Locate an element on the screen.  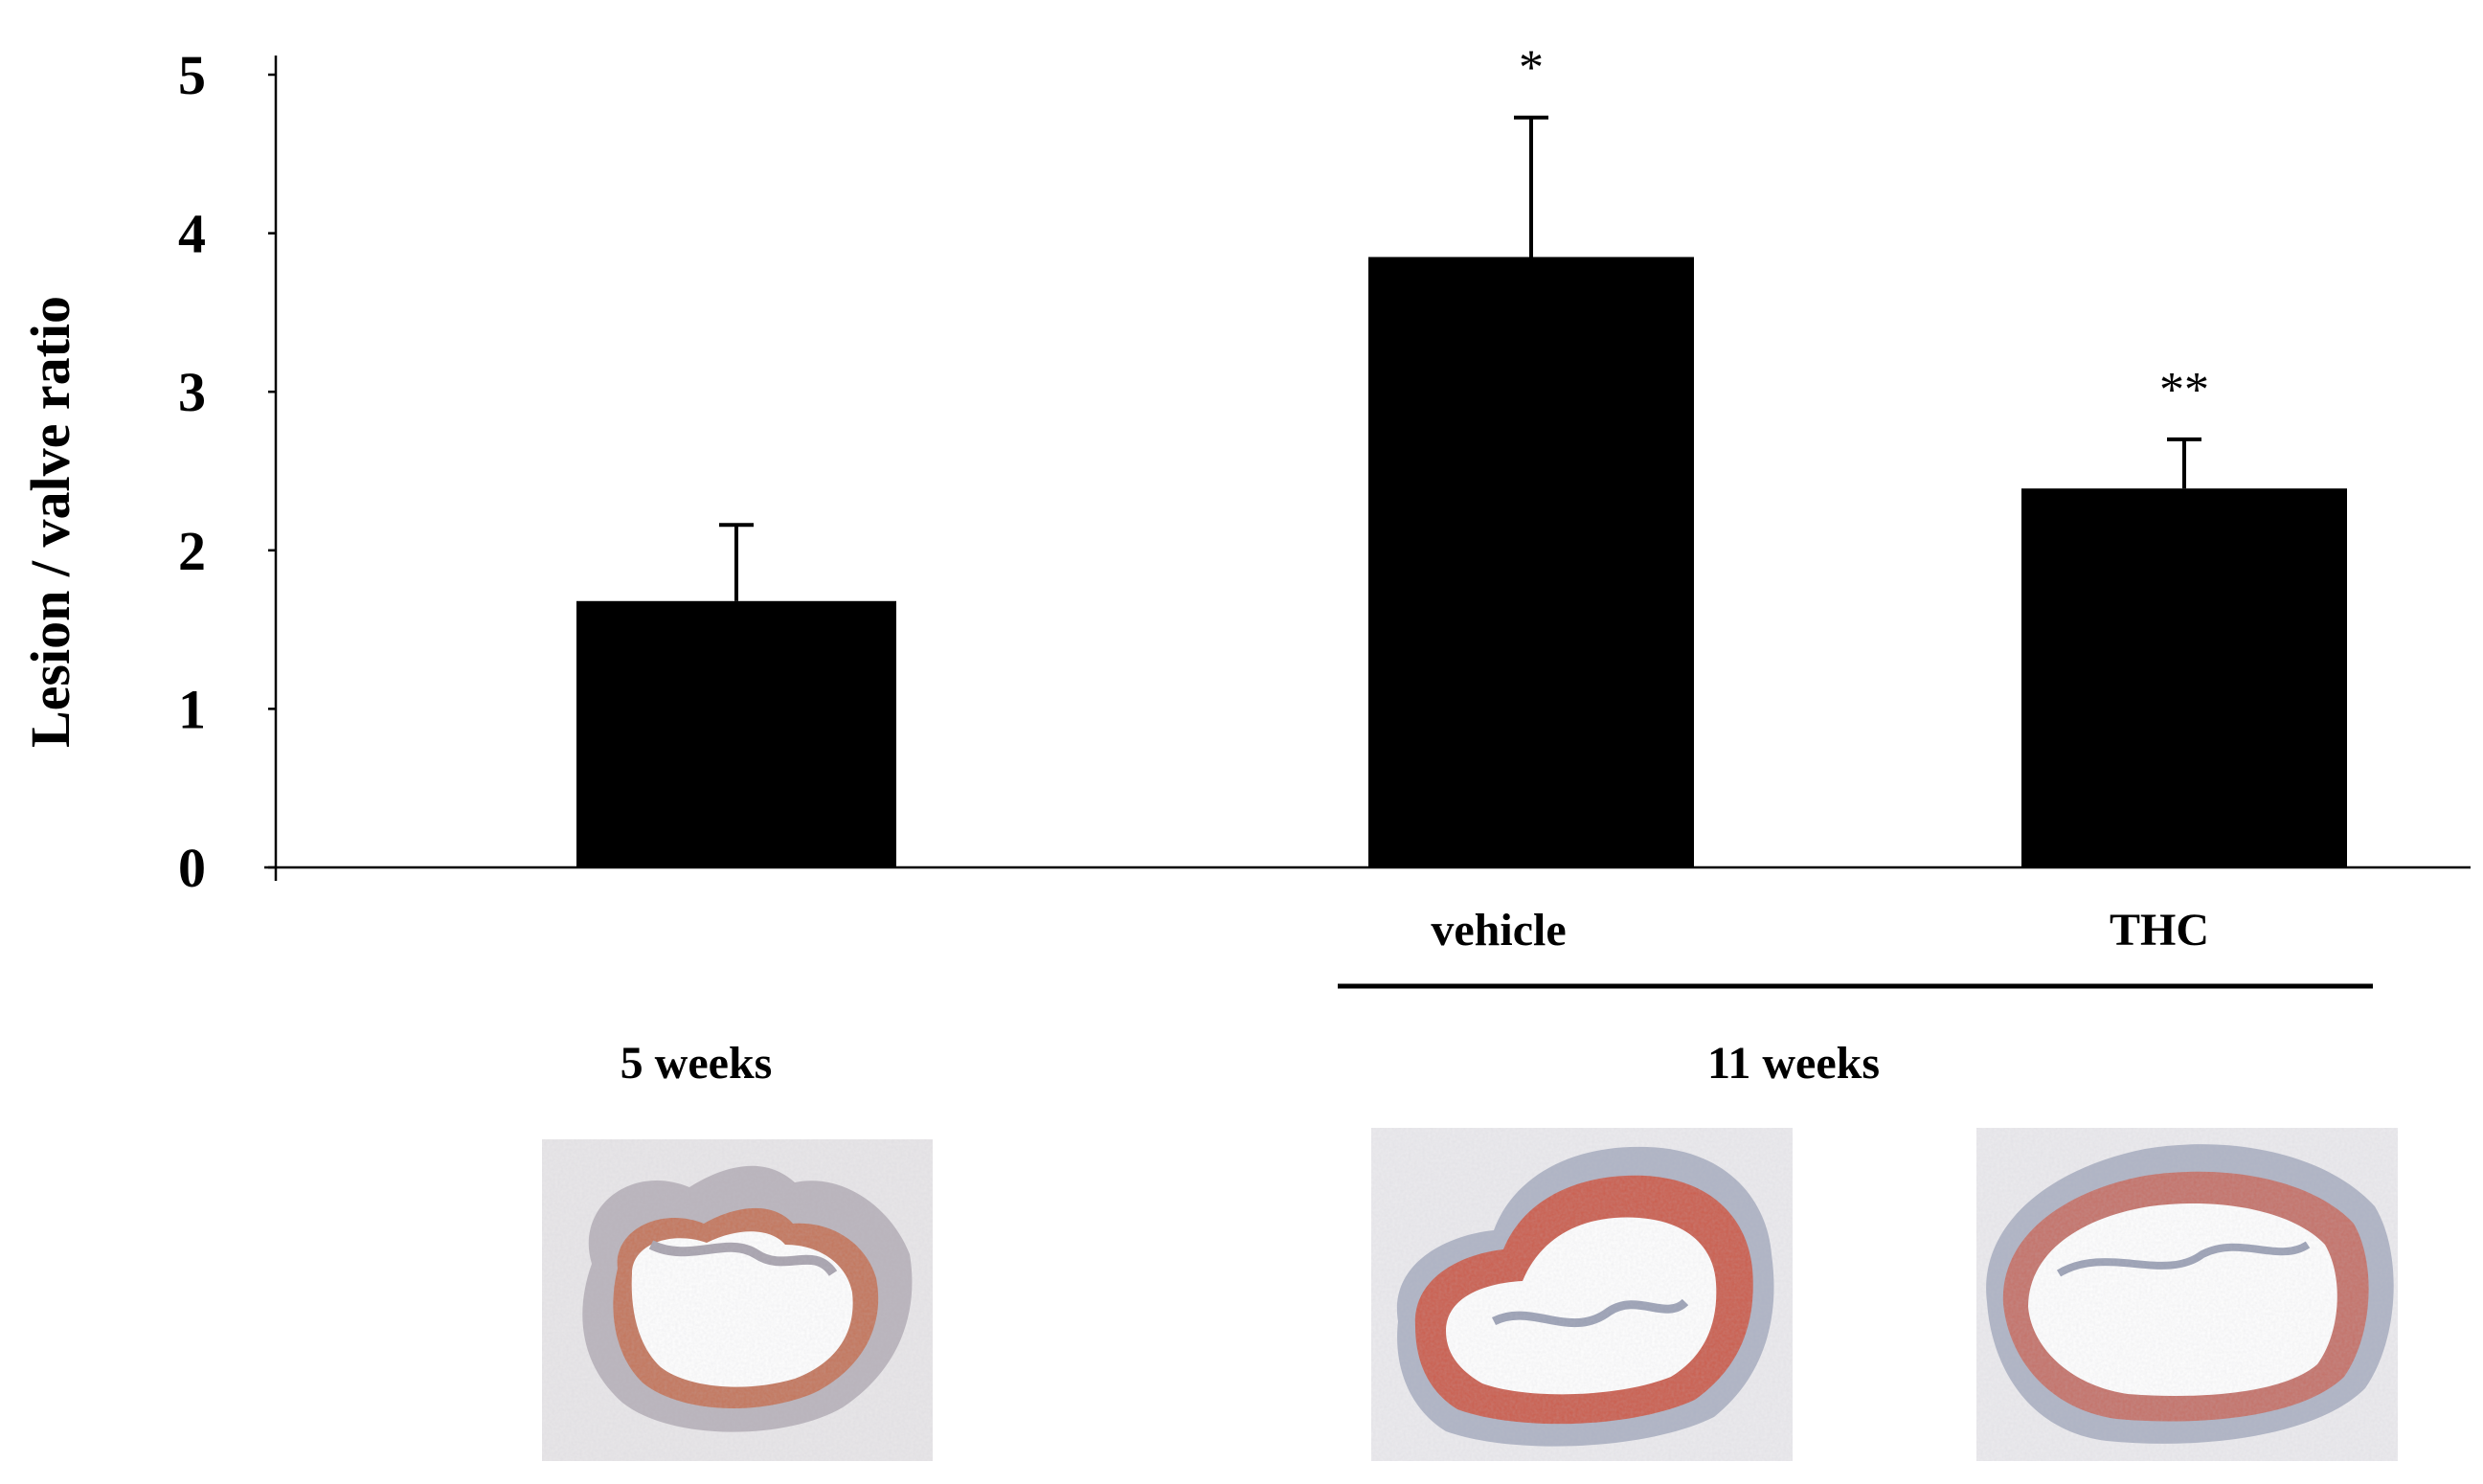
thc-valve-section is located at coordinates (2187, 1294).